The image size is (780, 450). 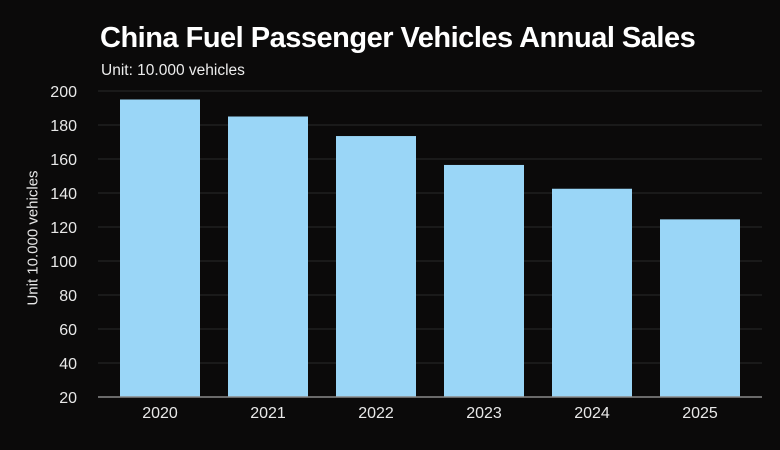 What do you see at coordinates (376, 413) in the screenshot?
I see `x-tick-label: 2022` at bounding box center [376, 413].